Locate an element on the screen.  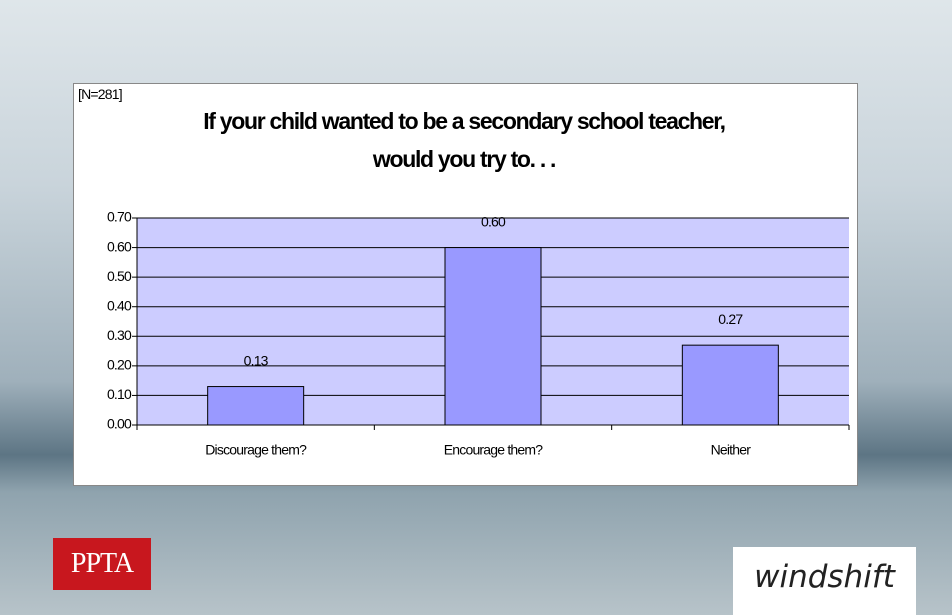
value-label: 0.13 is located at coordinates (256, 360).